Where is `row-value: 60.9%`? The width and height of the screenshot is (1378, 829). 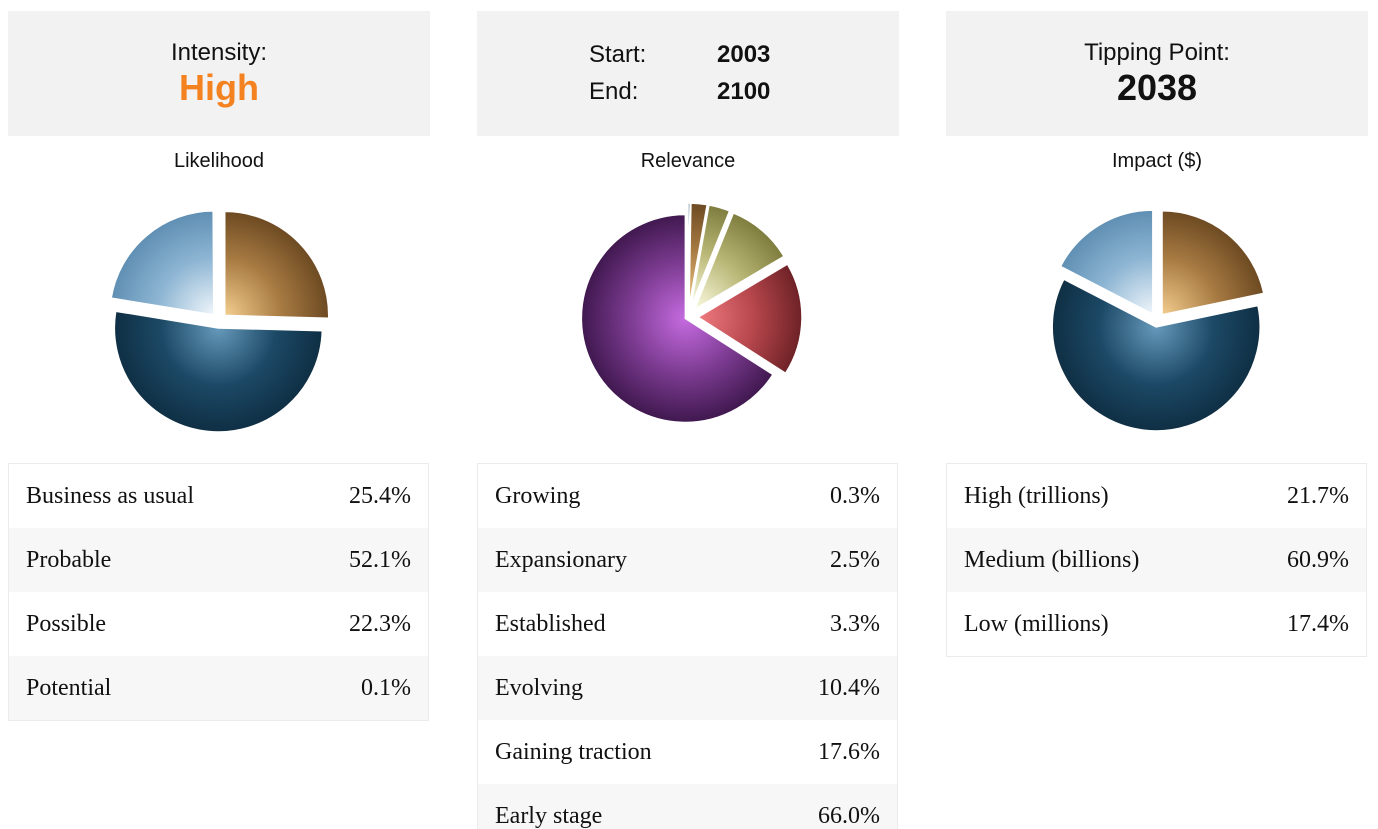 row-value: 60.9% is located at coordinates (1318, 559).